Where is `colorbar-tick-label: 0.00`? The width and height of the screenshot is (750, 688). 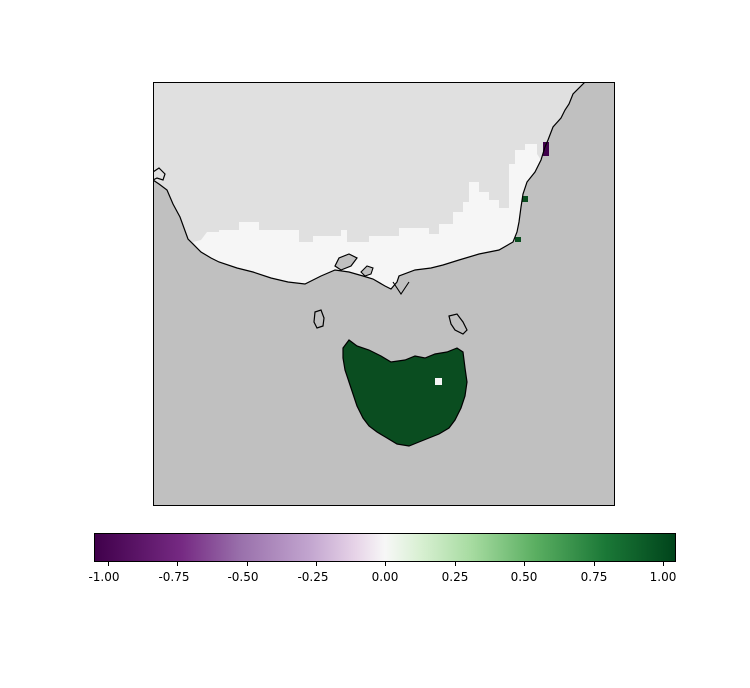
colorbar-tick-label: 0.00 is located at coordinates (385, 577).